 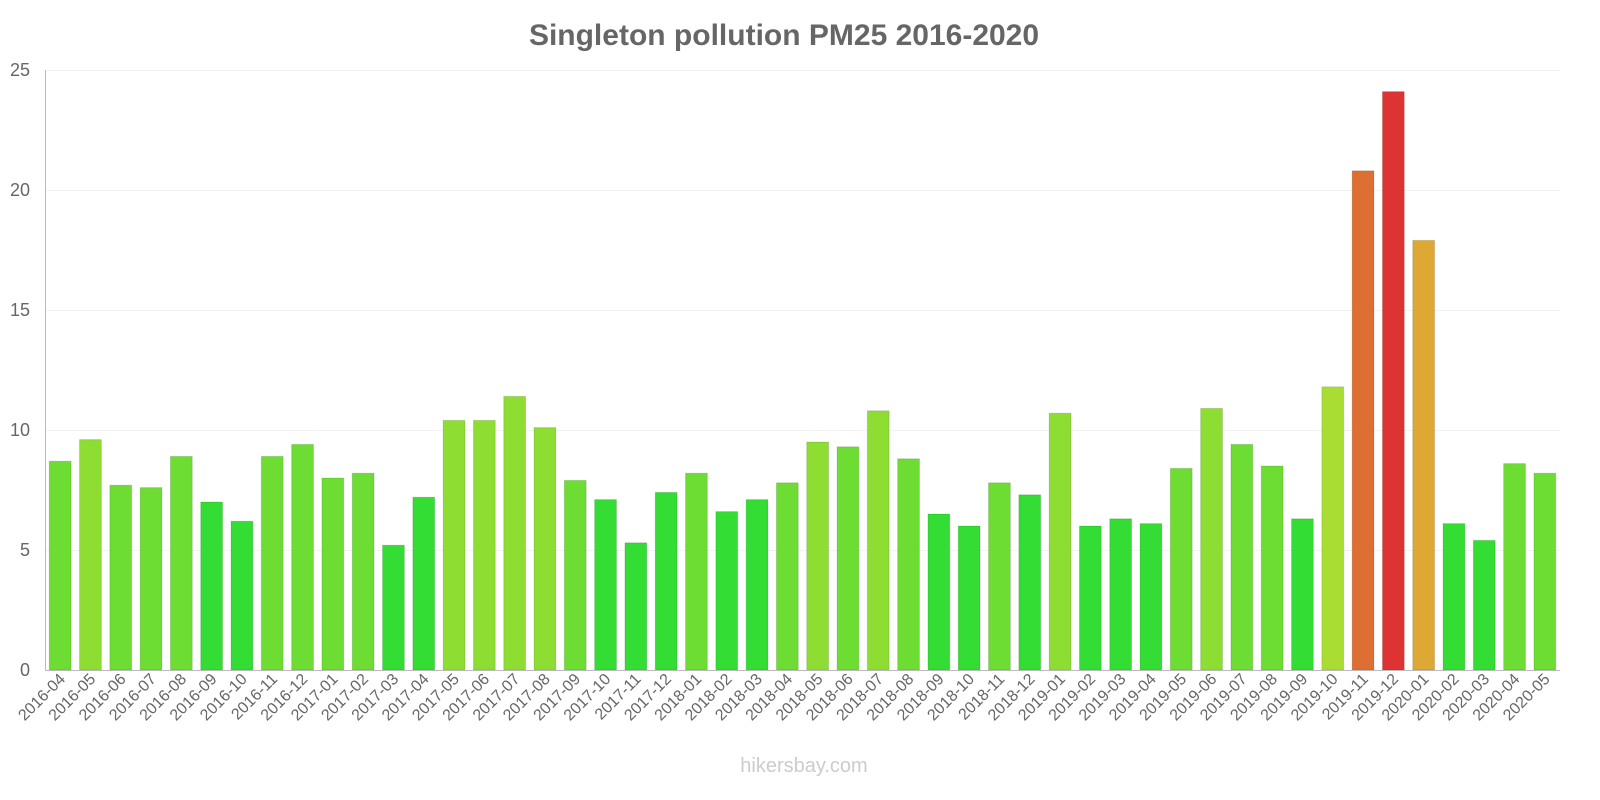 I want to click on footer-watermark: hikersbay.com, so click(x=803, y=766).